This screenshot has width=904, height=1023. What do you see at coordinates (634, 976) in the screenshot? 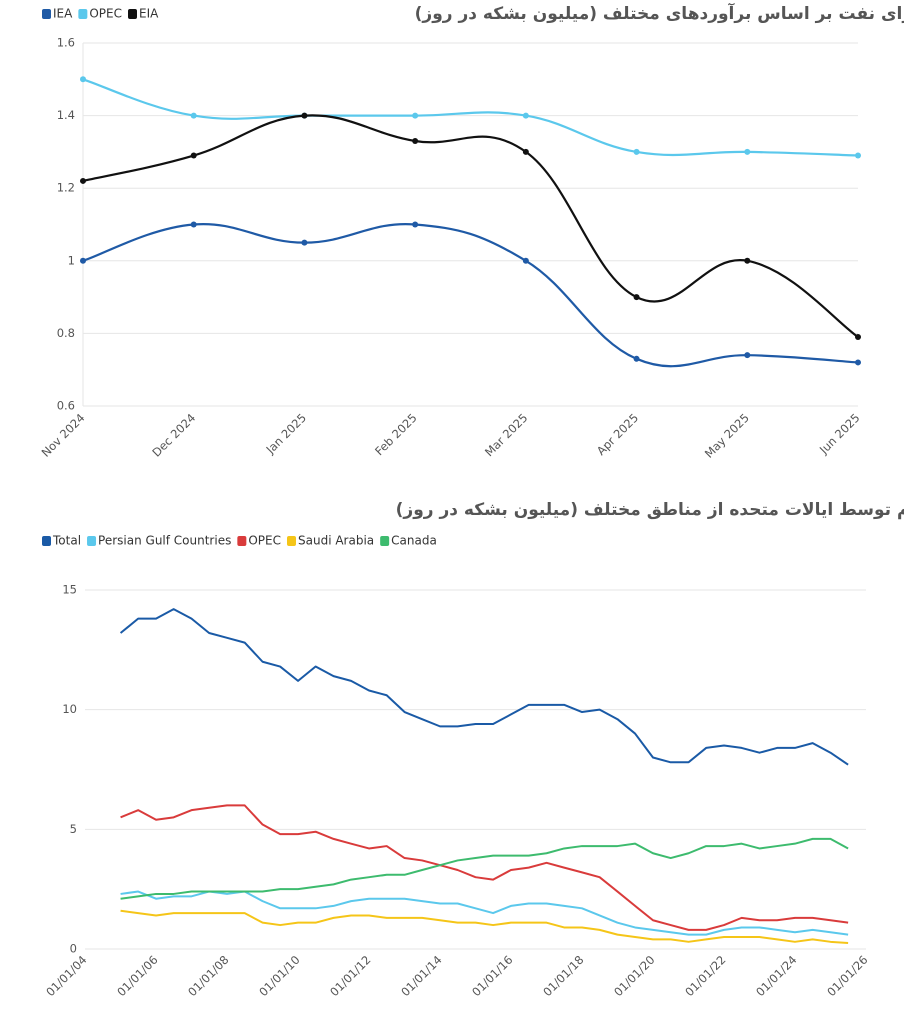
I see `x-tick-label: 01/01/20` at bounding box center [634, 976].